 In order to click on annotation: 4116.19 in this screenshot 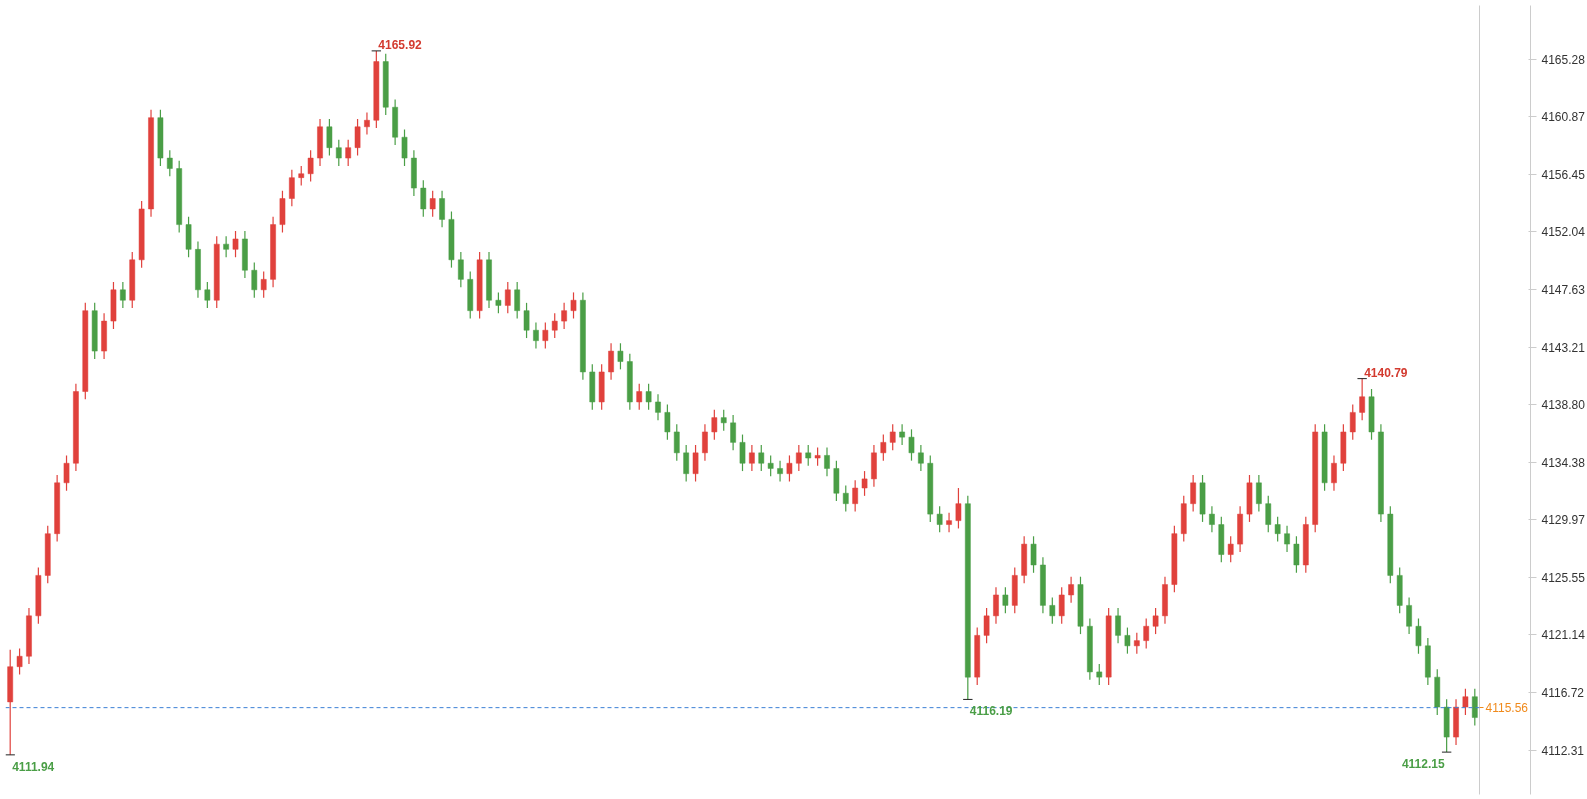, I will do `click(991, 711)`.